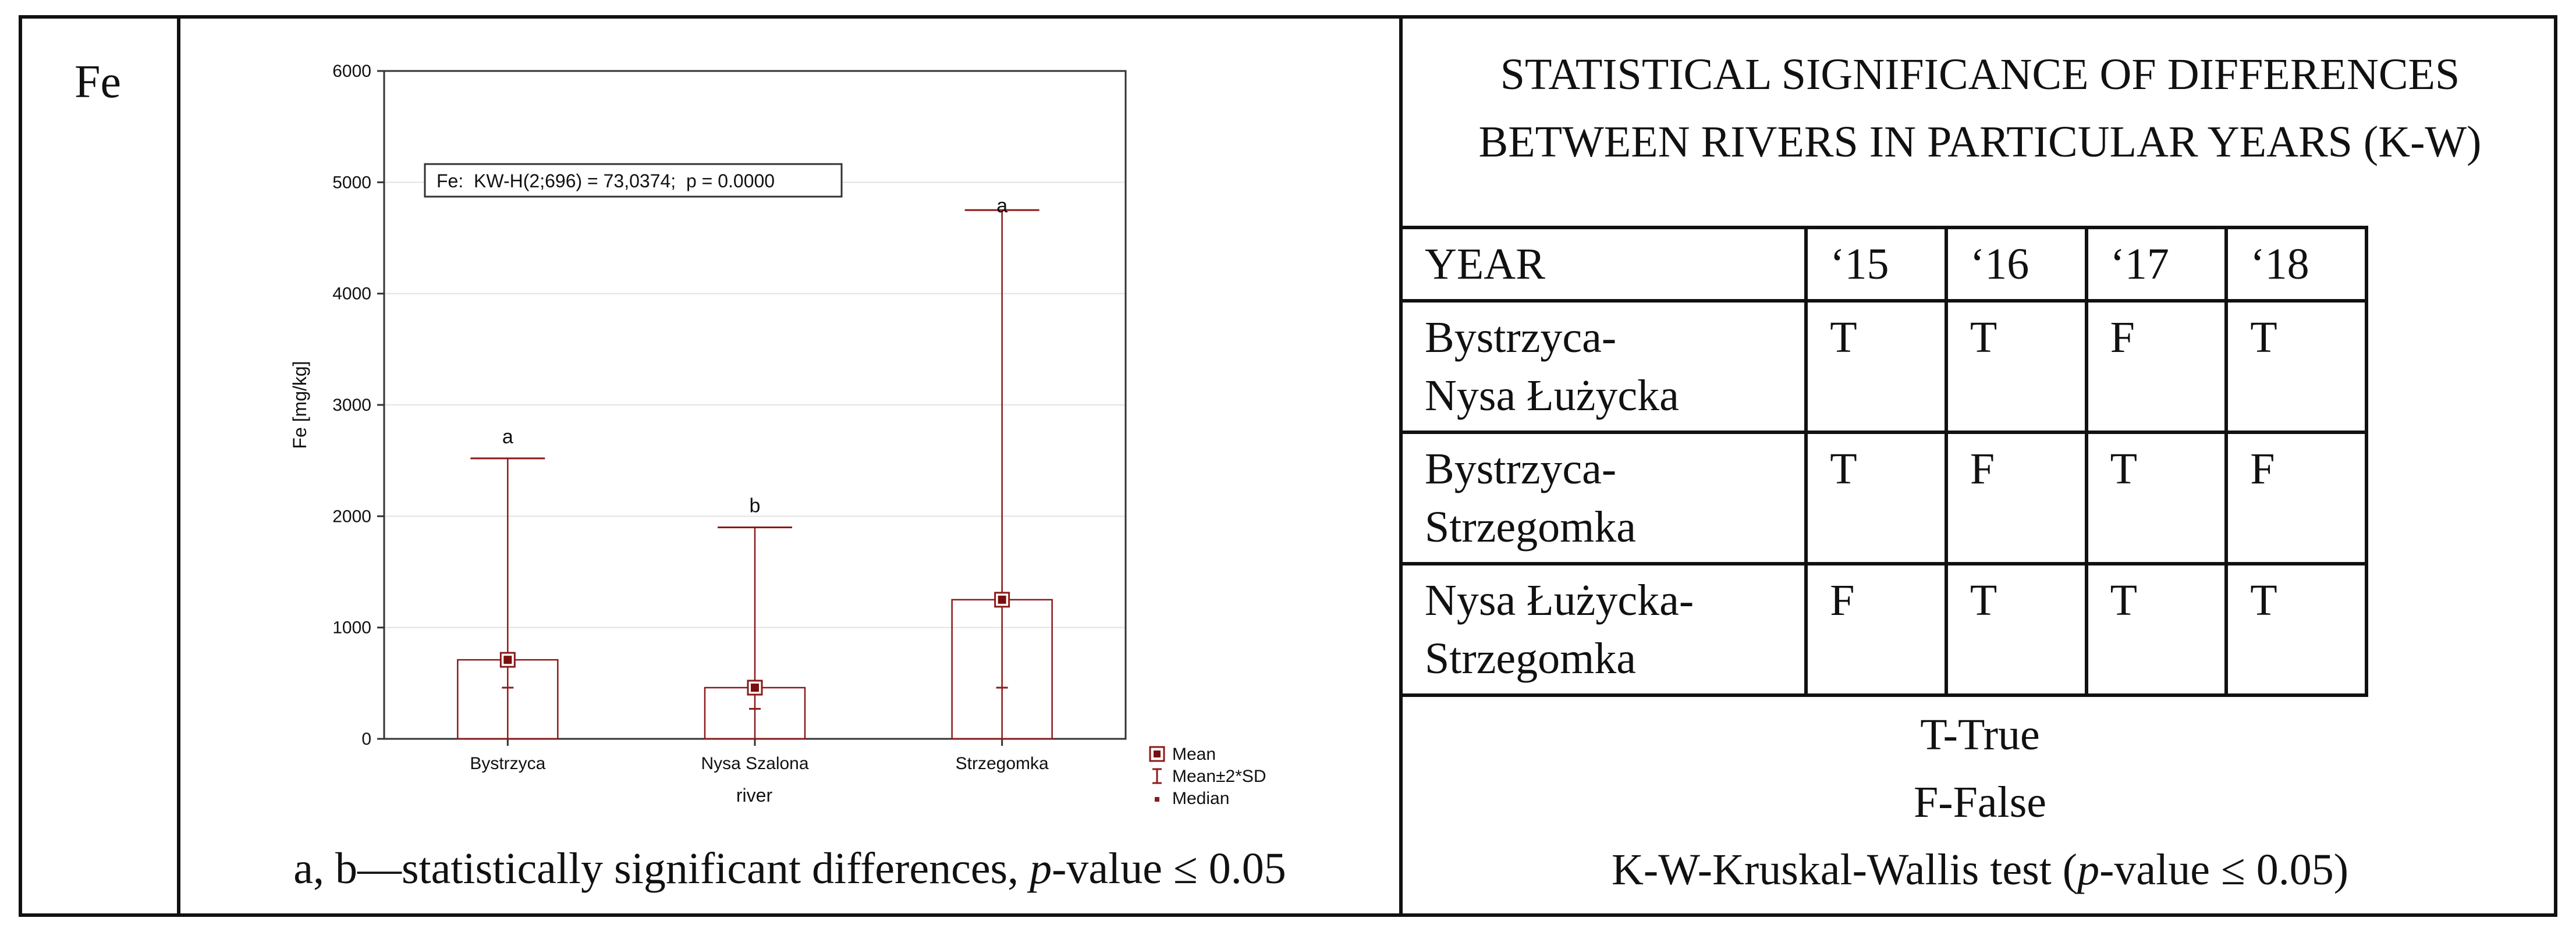 The width and height of the screenshot is (2576, 932). Describe the element at coordinates (1876, 264) in the screenshot. I see `header-2015: ‘15` at that location.